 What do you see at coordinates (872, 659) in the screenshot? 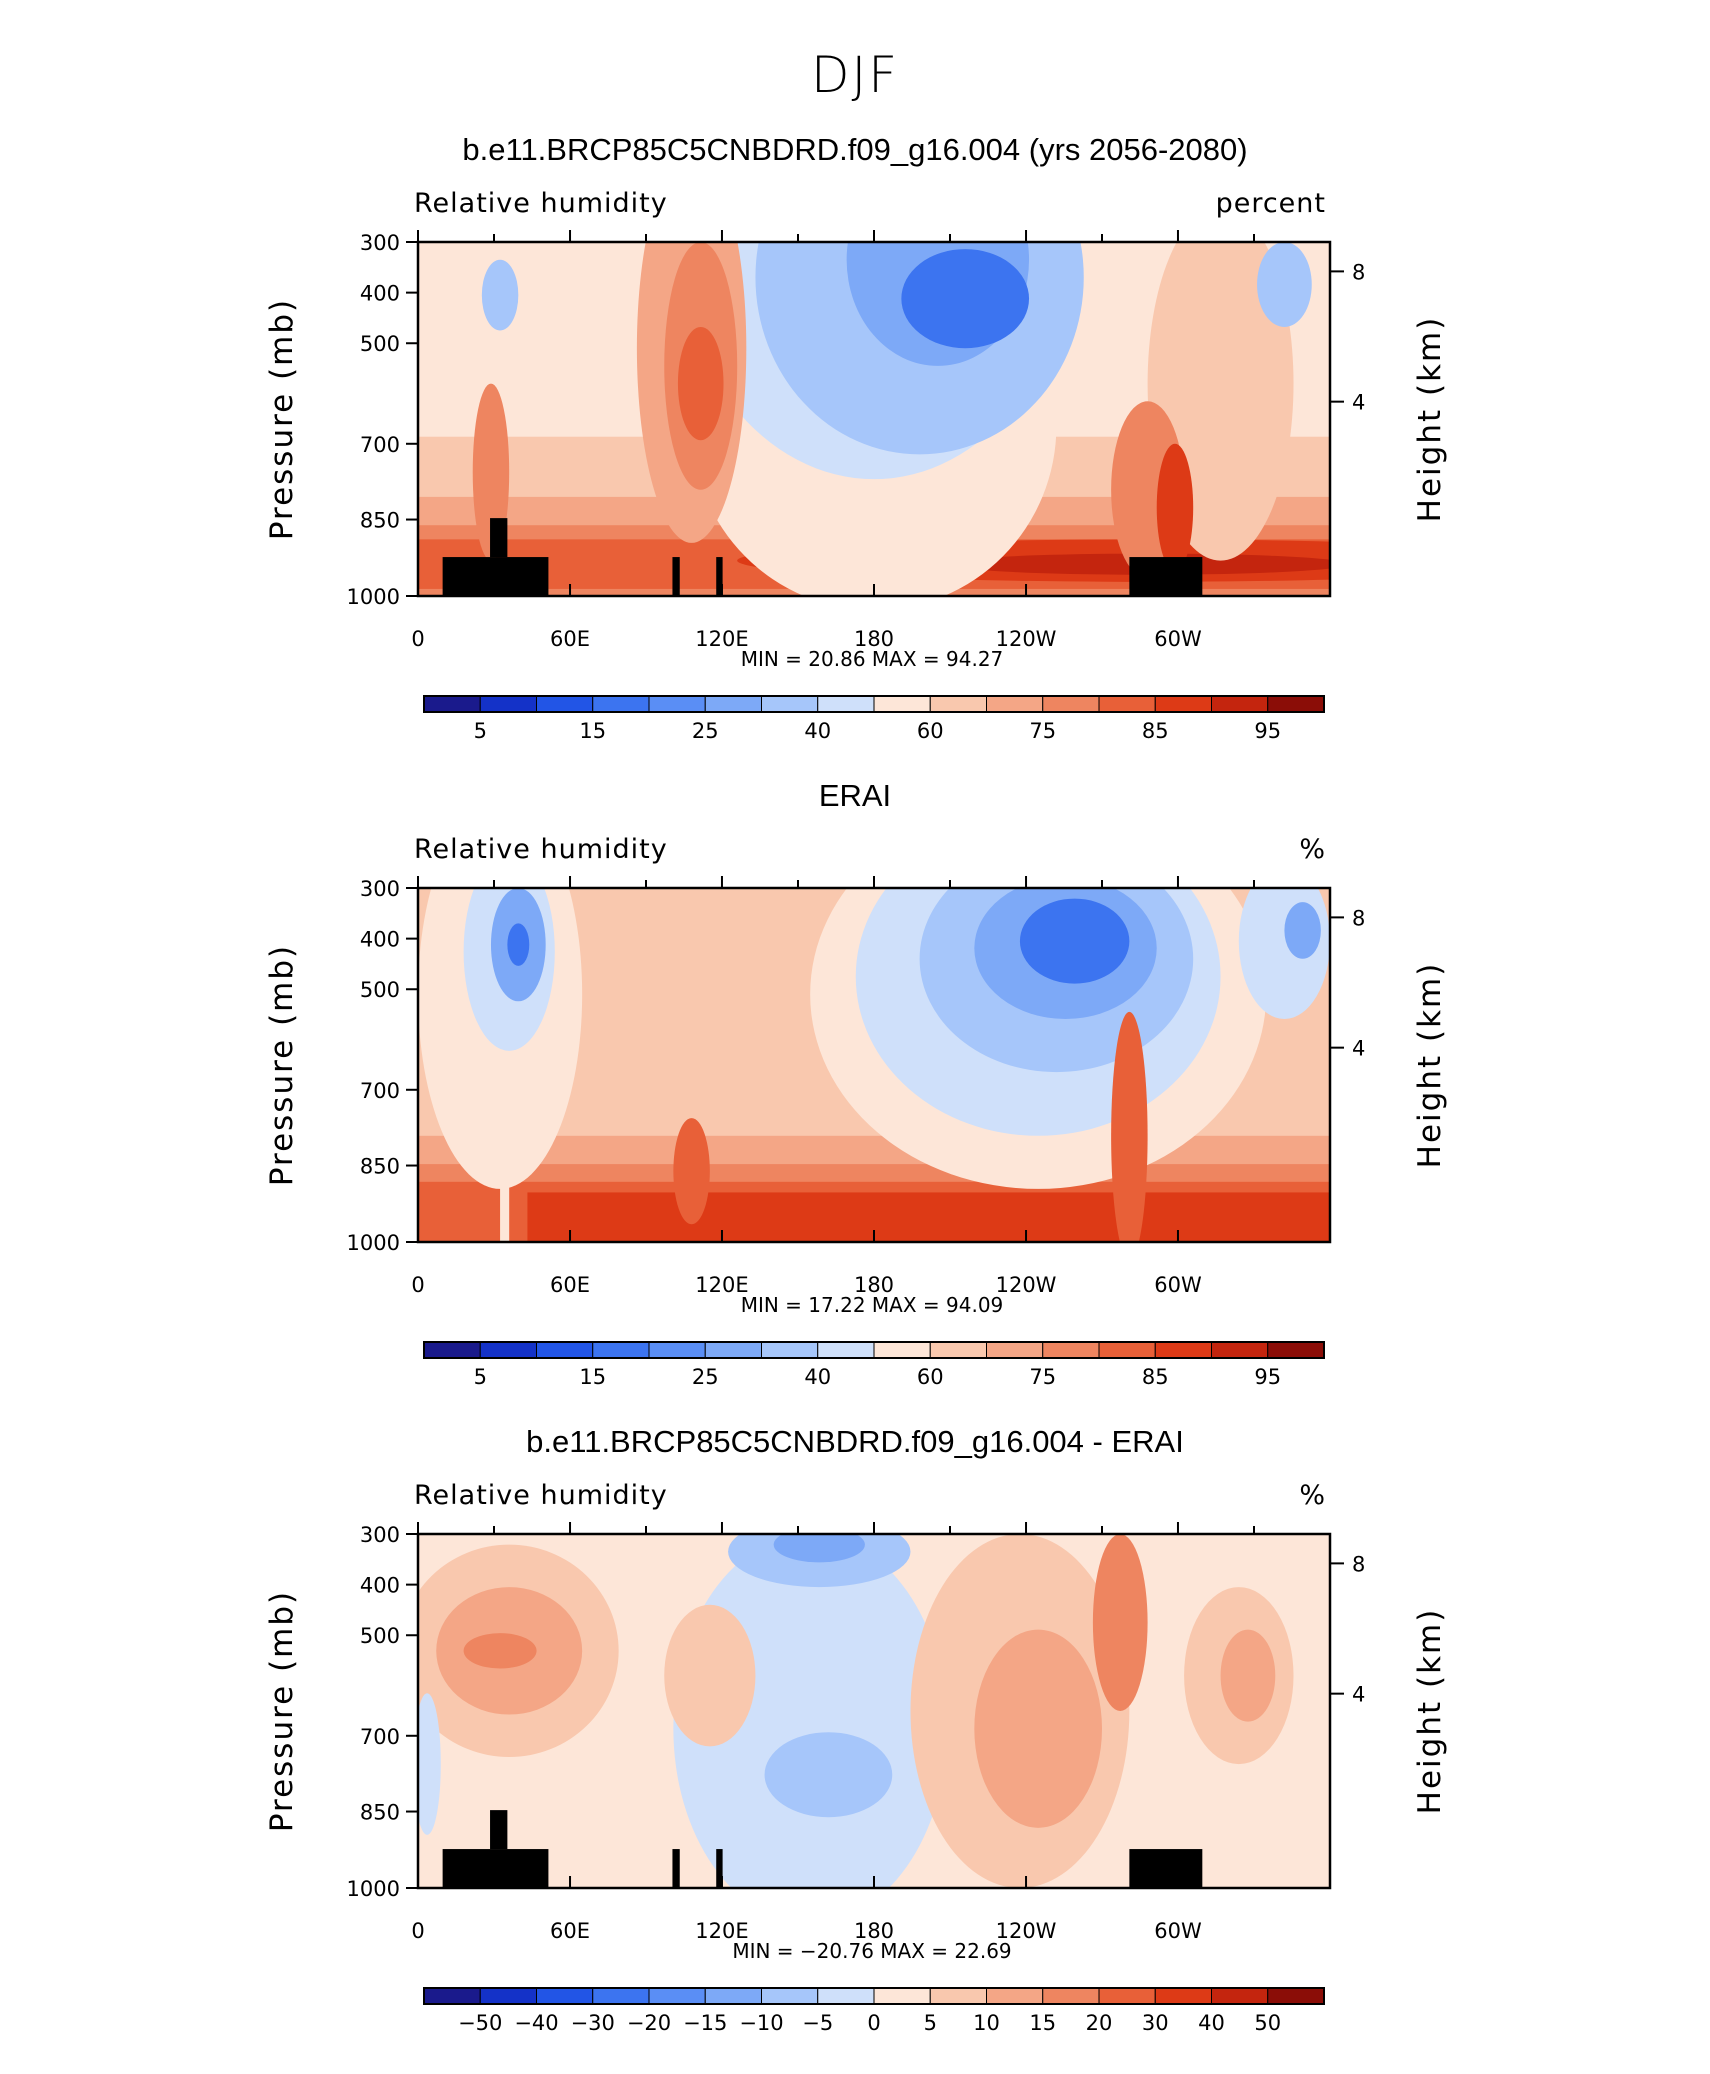
I see `min-max-stats: MIN = 20.86 MAX = 94.27` at bounding box center [872, 659].